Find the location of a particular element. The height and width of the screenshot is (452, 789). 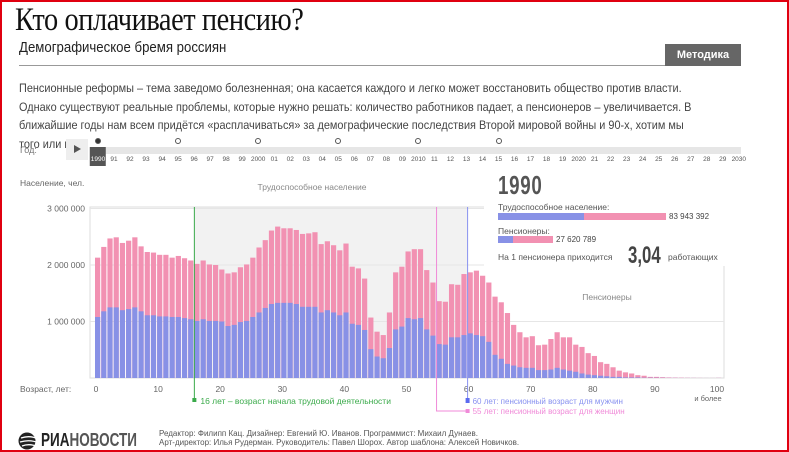

year-marker-2010 is located at coordinates (418, 141).